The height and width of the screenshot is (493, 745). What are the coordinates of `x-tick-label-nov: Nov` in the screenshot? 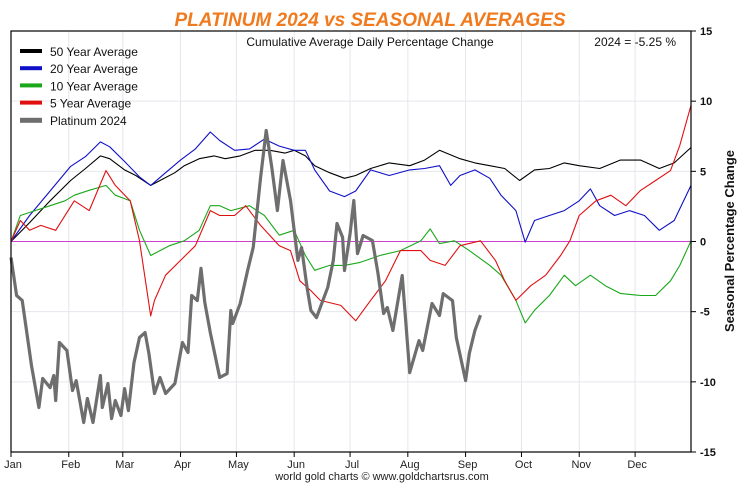 It's located at (581, 465).